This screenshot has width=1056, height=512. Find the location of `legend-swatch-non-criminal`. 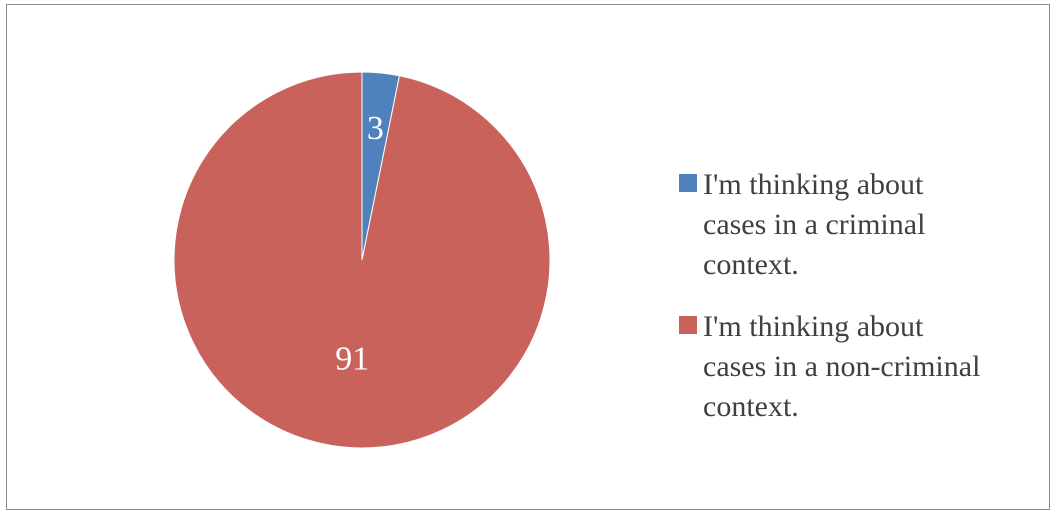

legend-swatch-non-criminal is located at coordinates (688, 325).